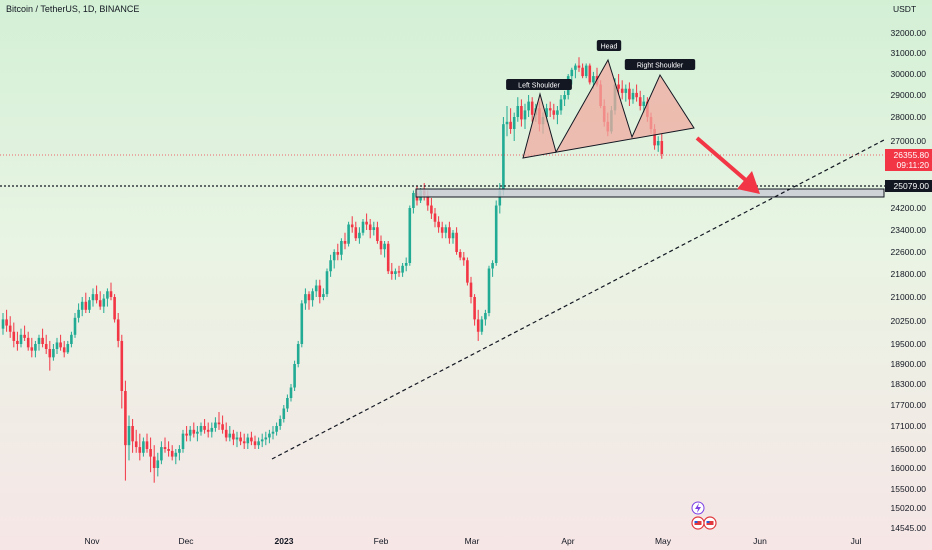 This screenshot has width=932, height=550. What do you see at coordinates (909, 321) in the screenshot?
I see `y-tick-label: 20250.00` at bounding box center [909, 321].